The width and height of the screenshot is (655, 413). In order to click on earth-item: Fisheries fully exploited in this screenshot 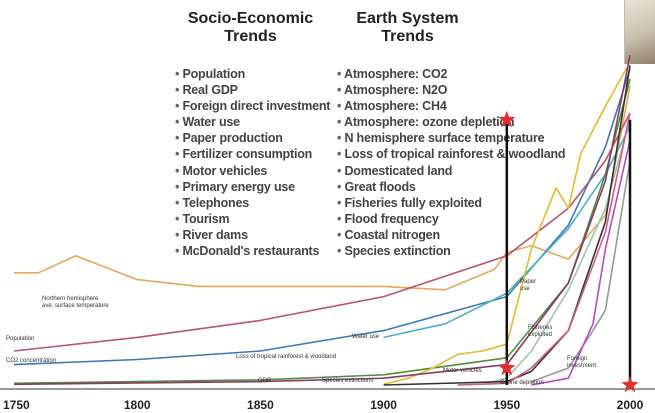, I will do `click(451, 203)`.